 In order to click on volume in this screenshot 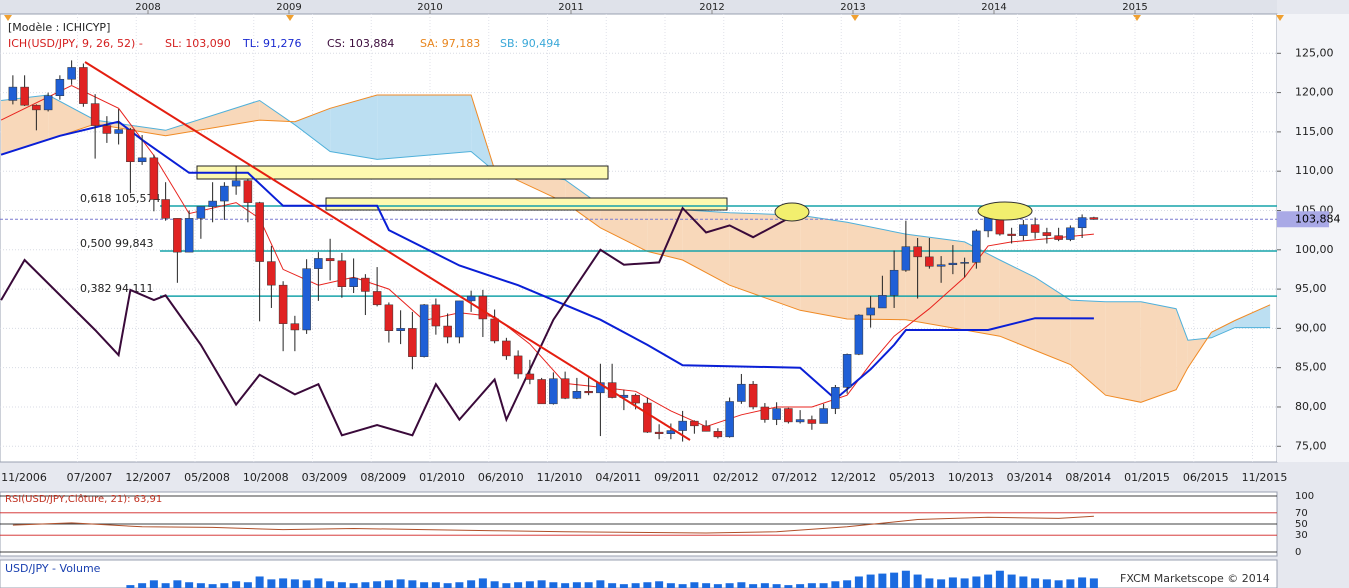, I will do `click(612, 579)`.